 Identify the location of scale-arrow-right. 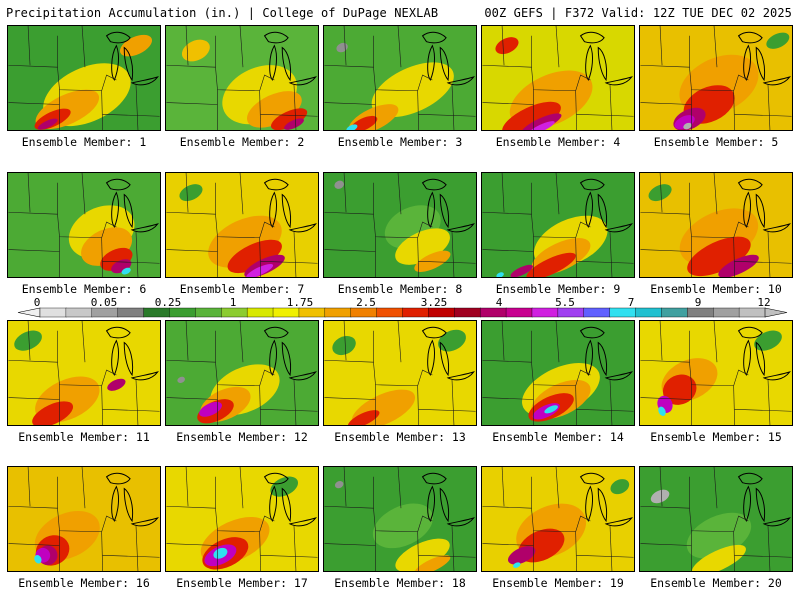
(776, 312).